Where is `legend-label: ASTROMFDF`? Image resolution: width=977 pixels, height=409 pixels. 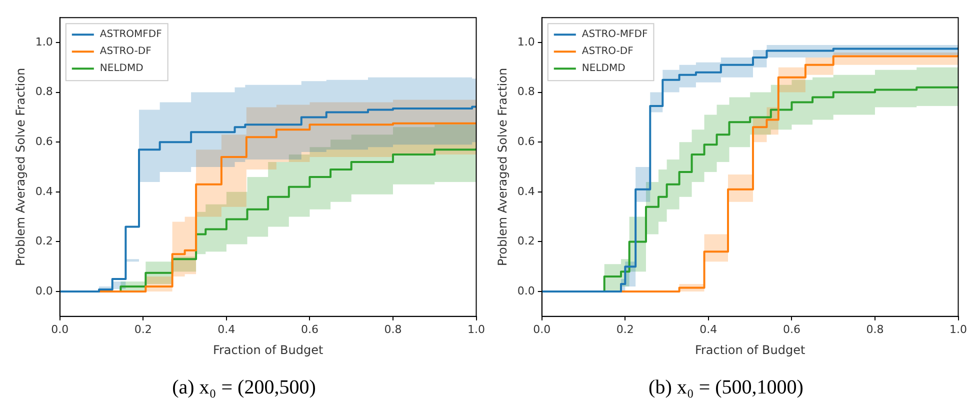 legend-label: ASTROMFDF is located at coordinates (131, 34).